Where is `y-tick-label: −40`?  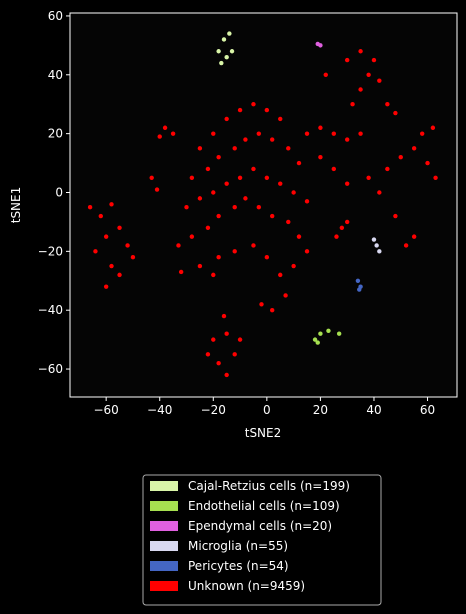 y-tick-label: −40 is located at coordinates (50, 310).